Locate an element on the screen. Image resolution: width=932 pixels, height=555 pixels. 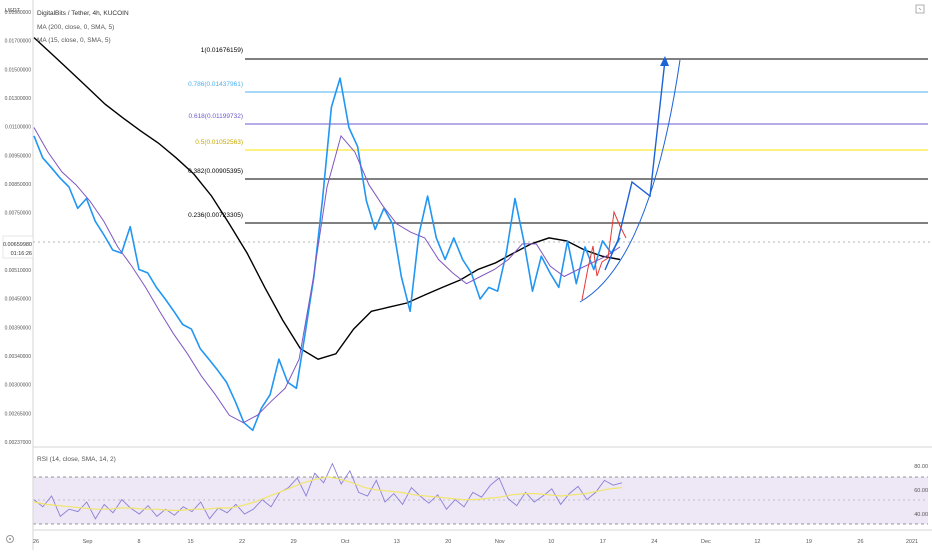
collapse-icon-shape is located at coordinates (920, 9).